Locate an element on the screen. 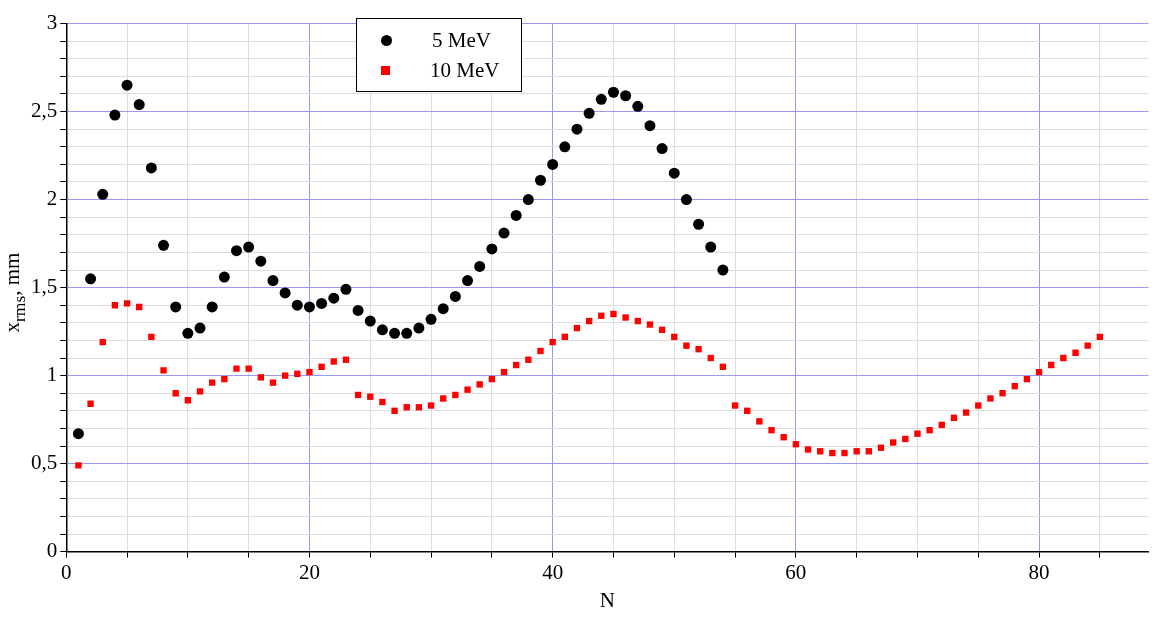  y-tick-label: 0 is located at coordinates (52, 550).